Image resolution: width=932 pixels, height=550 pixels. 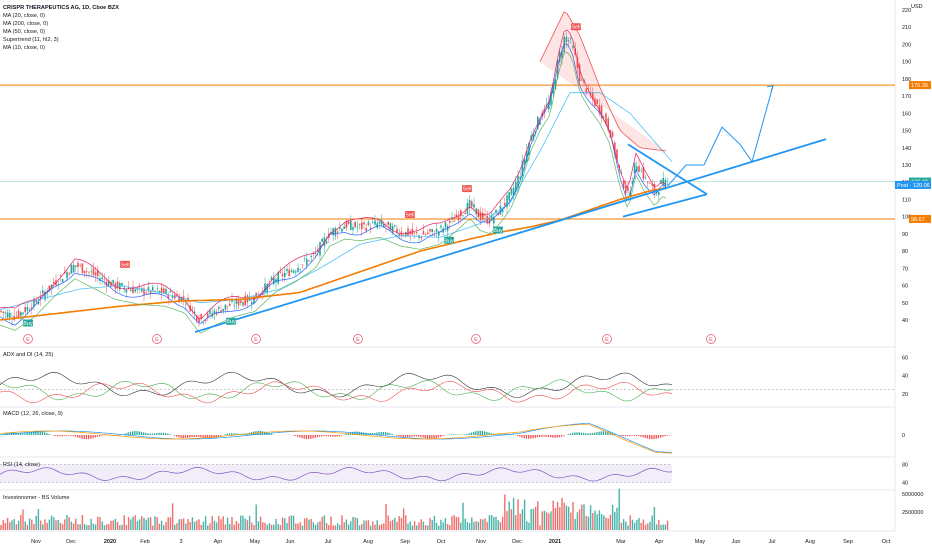 I want to click on volume-label: Investonomer - BS Volume, so click(x=36, y=498).